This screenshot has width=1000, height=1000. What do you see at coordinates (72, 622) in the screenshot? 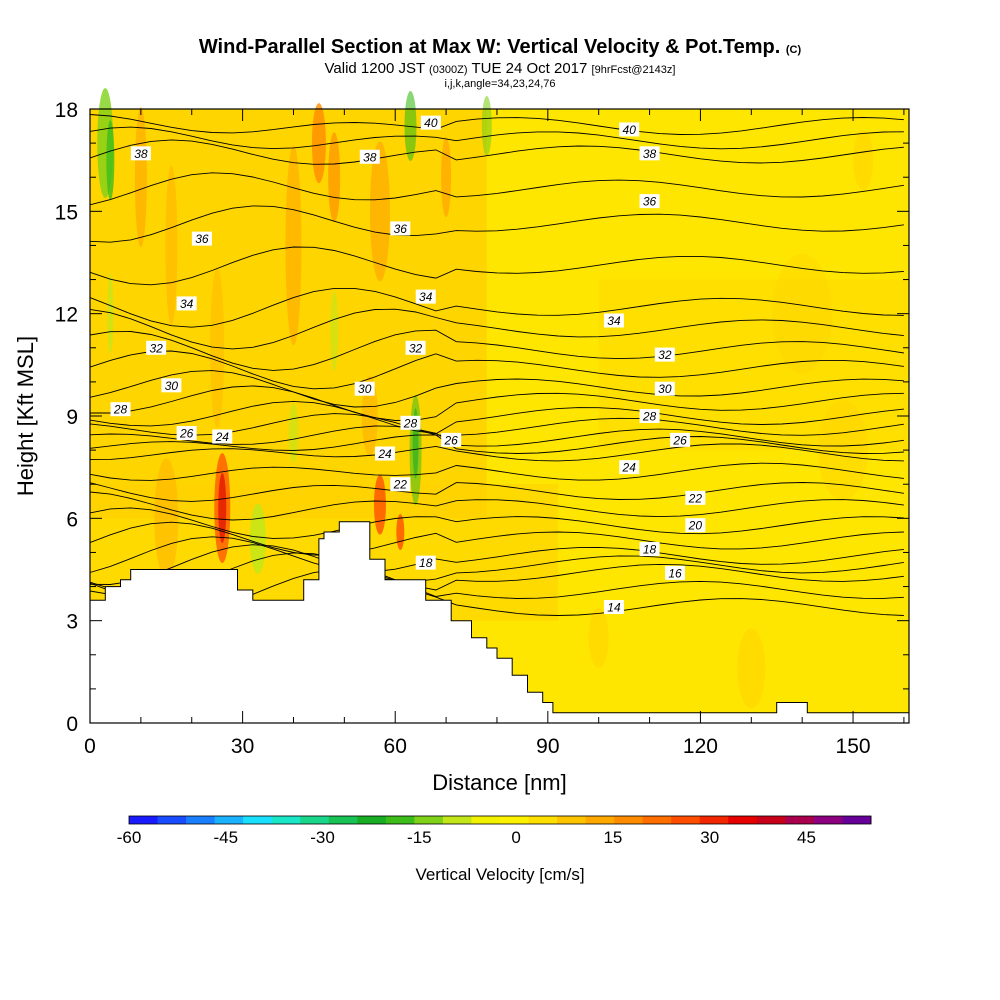
I see `y-tick-label: 3` at bounding box center [72, 622].